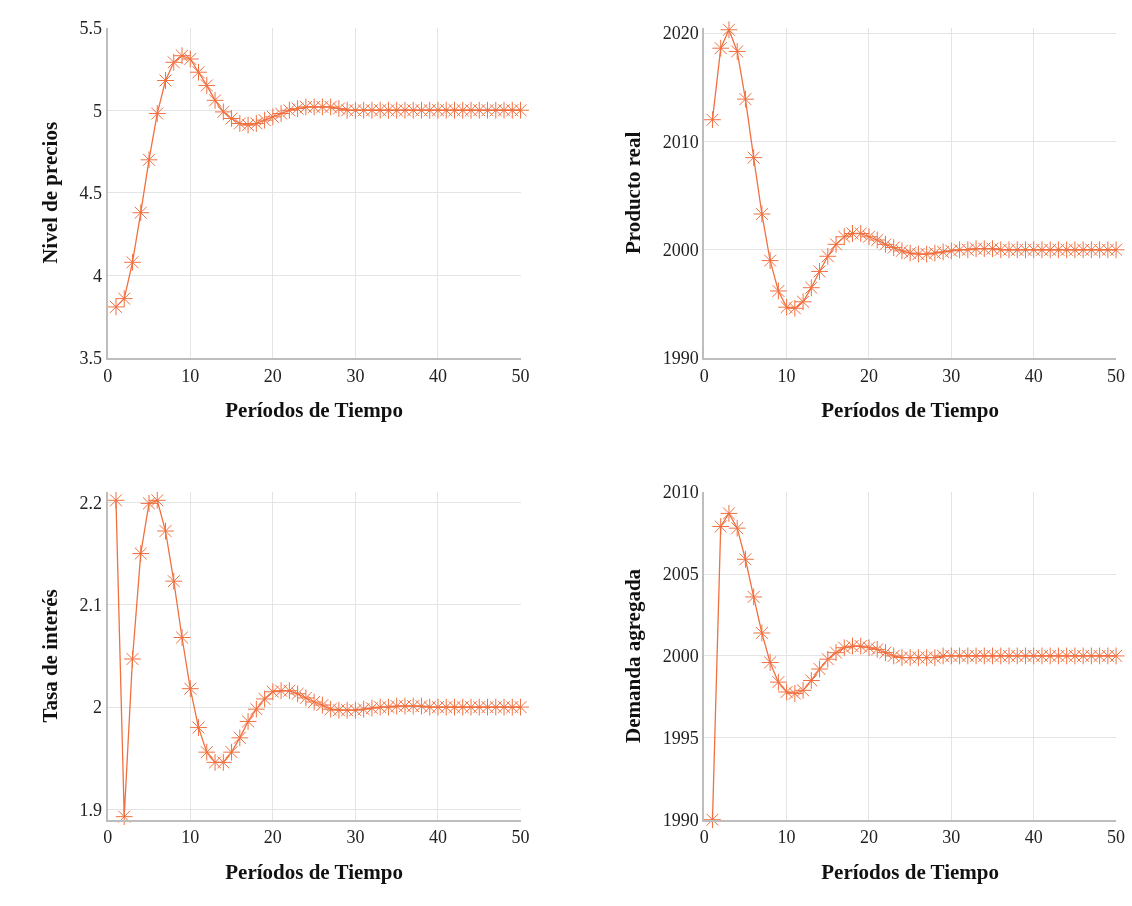  Describe the element at coordinates (98, 275) in the screenshot. I see `y-tick-label: 4` at that location.